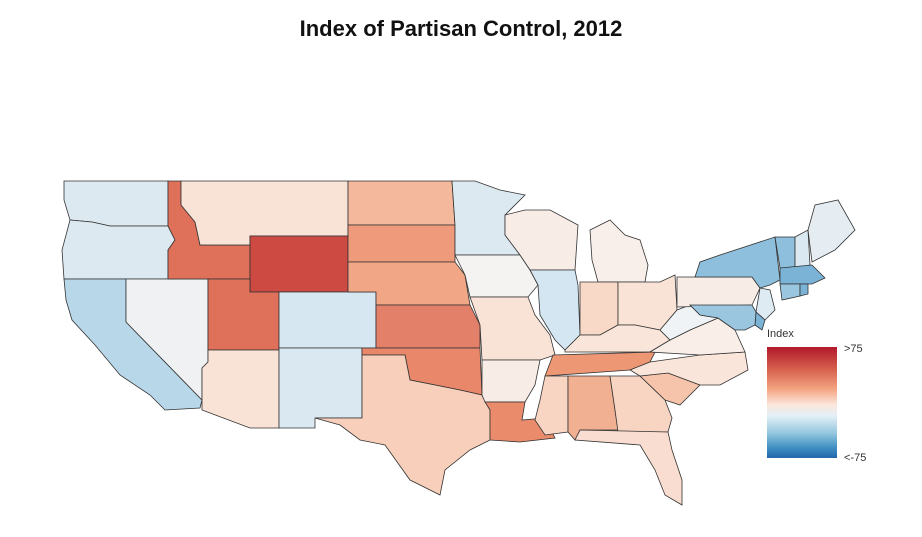  Describe the element at coordinates (299, 264) in the screenshot. I see `state-wyoming` at that location.